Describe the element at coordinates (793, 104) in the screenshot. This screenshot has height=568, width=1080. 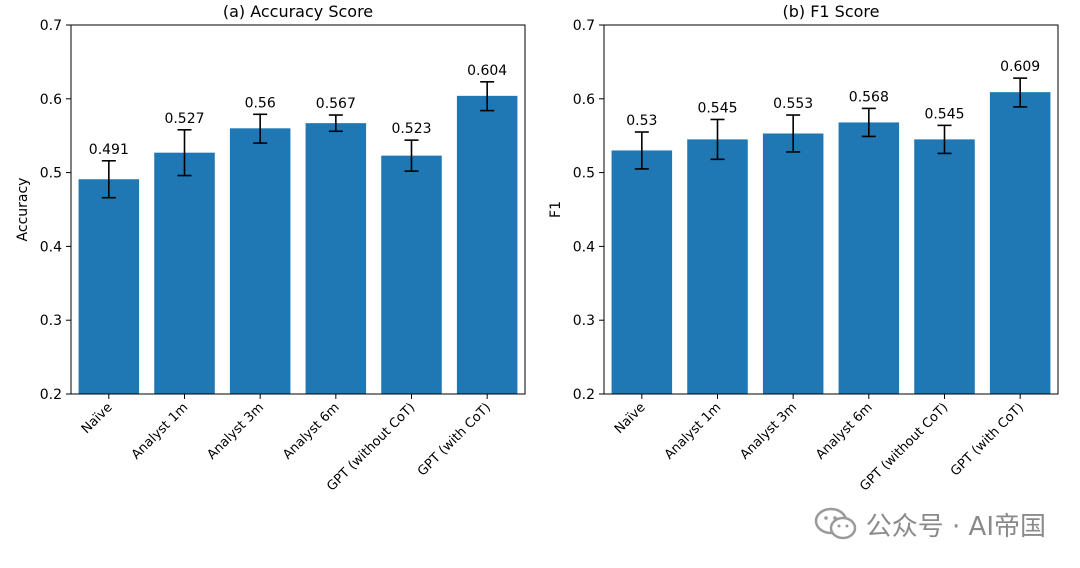
I see `value-label: 0.553` at that location.